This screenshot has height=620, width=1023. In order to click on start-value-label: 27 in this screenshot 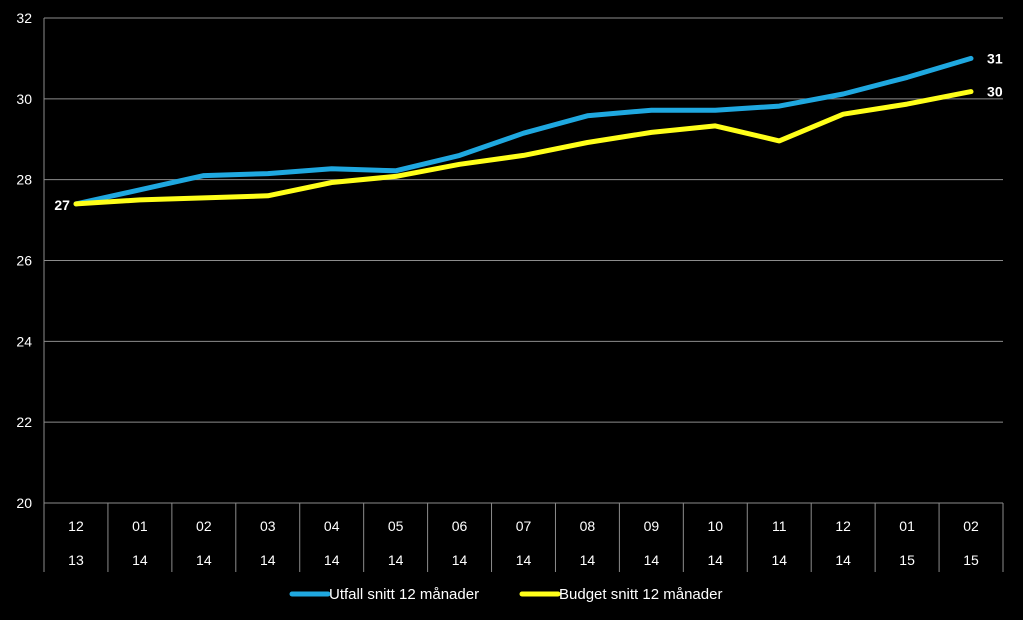, I will do `click(62, 205)`.